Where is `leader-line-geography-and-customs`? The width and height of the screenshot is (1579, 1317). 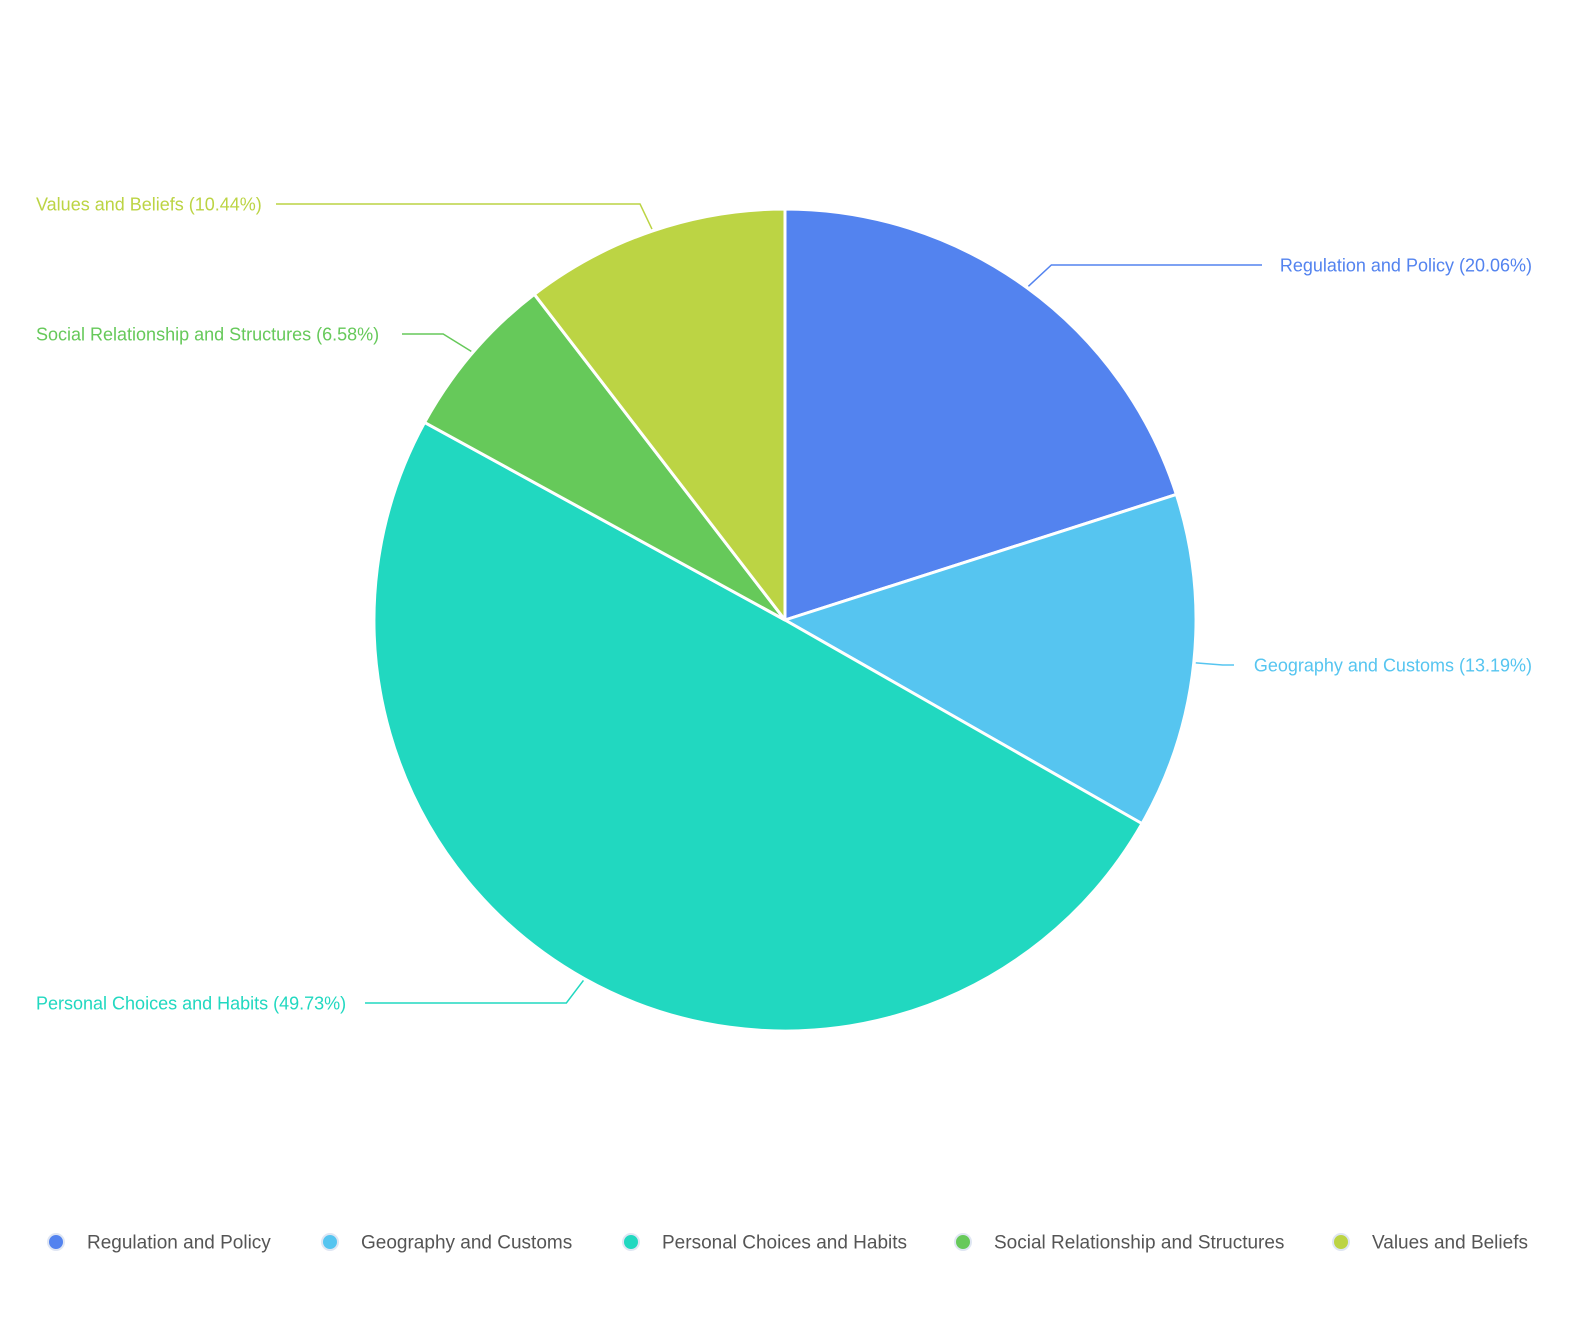 leader-line-geography-and-customs is located at coordinates (1214, 664).